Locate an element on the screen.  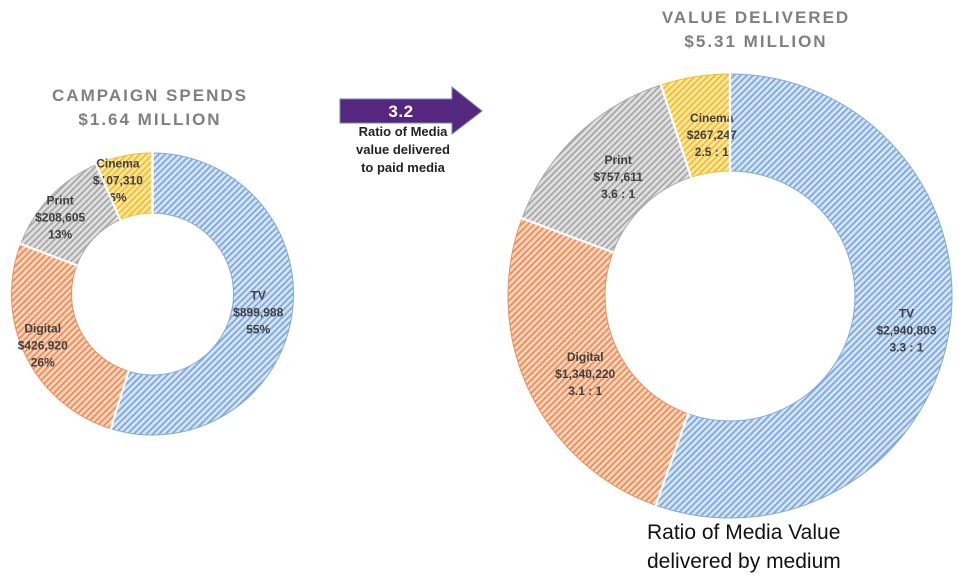
ratio-arrow-value: 3.2 is located at coordinates (400, 111).